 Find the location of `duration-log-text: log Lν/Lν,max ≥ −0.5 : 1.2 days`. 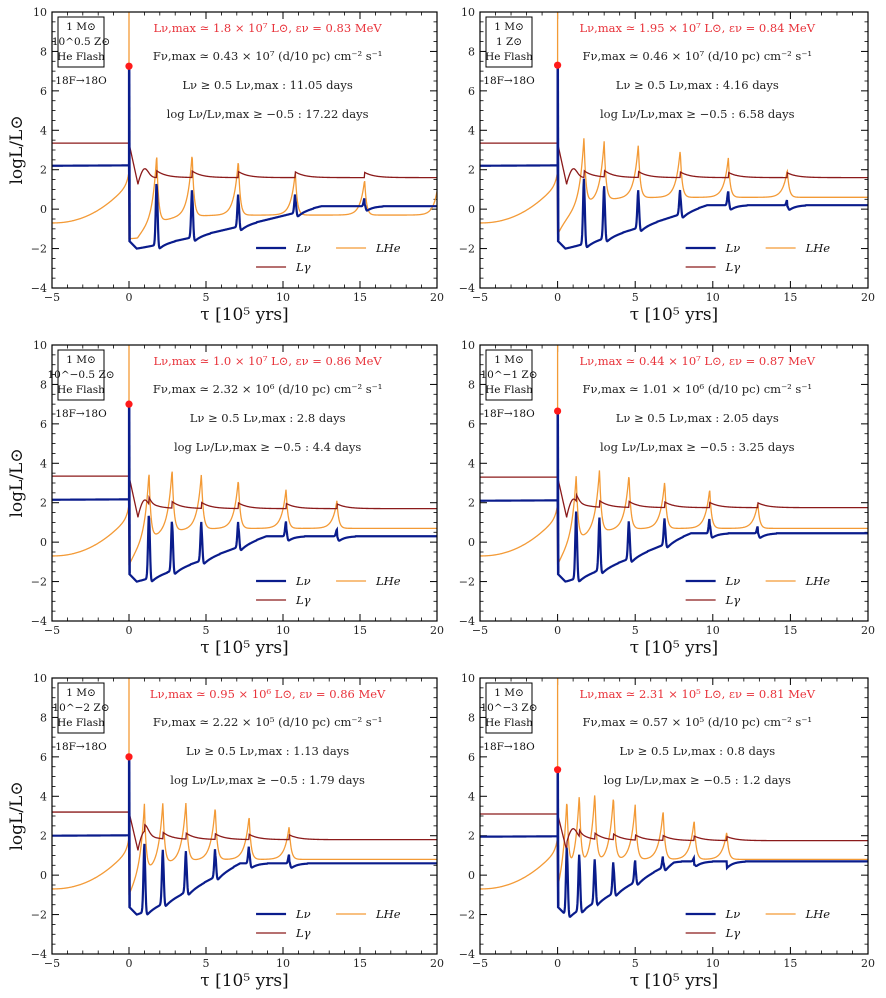

duration-log-text: log Lν/Lν,max ≥ −0.5 : 1.2 days is located at coordinates (697, 780).